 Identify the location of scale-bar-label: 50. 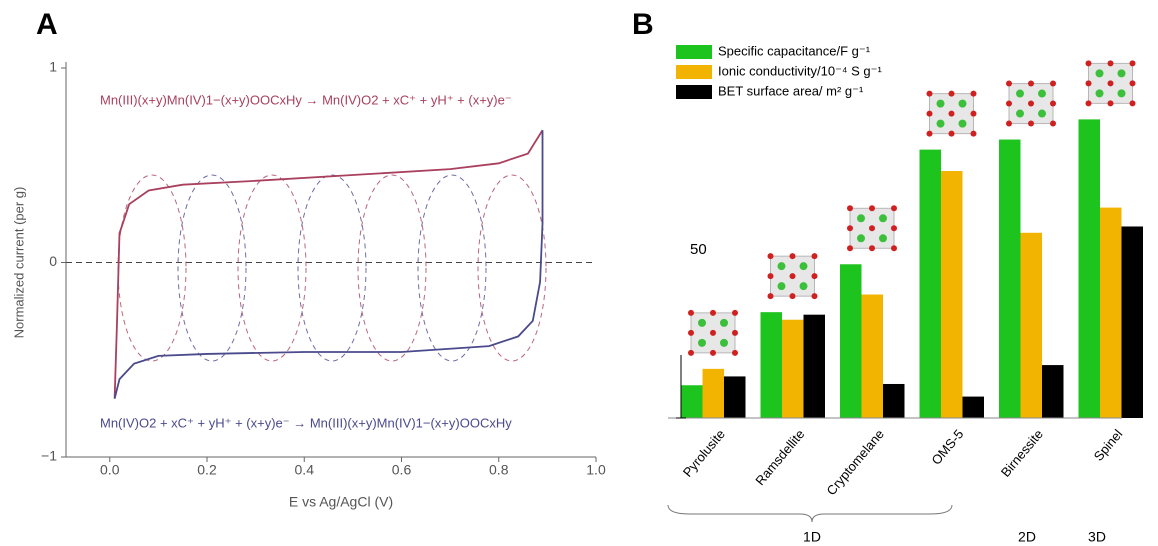
(698, 249).